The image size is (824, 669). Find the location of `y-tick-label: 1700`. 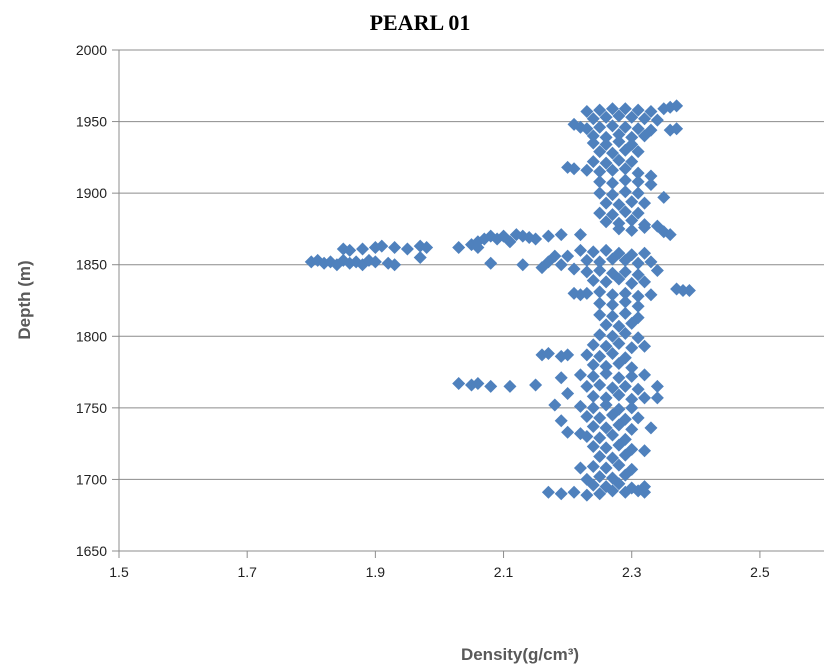

y-tick-label: 1700 is located at coordinates (91, 479).